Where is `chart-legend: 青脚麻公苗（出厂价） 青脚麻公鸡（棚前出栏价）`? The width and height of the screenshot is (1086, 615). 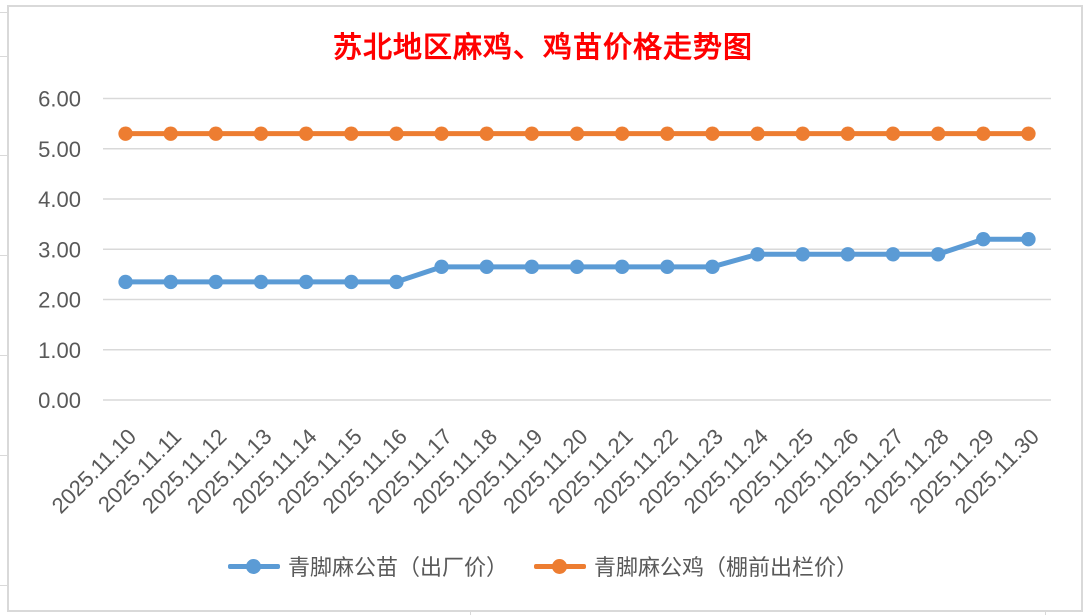
chart-legend: 青脚麻公苗（出厂价） 青脚麻公鸡（棚前出栏价） is located at coordinates (543, 566).